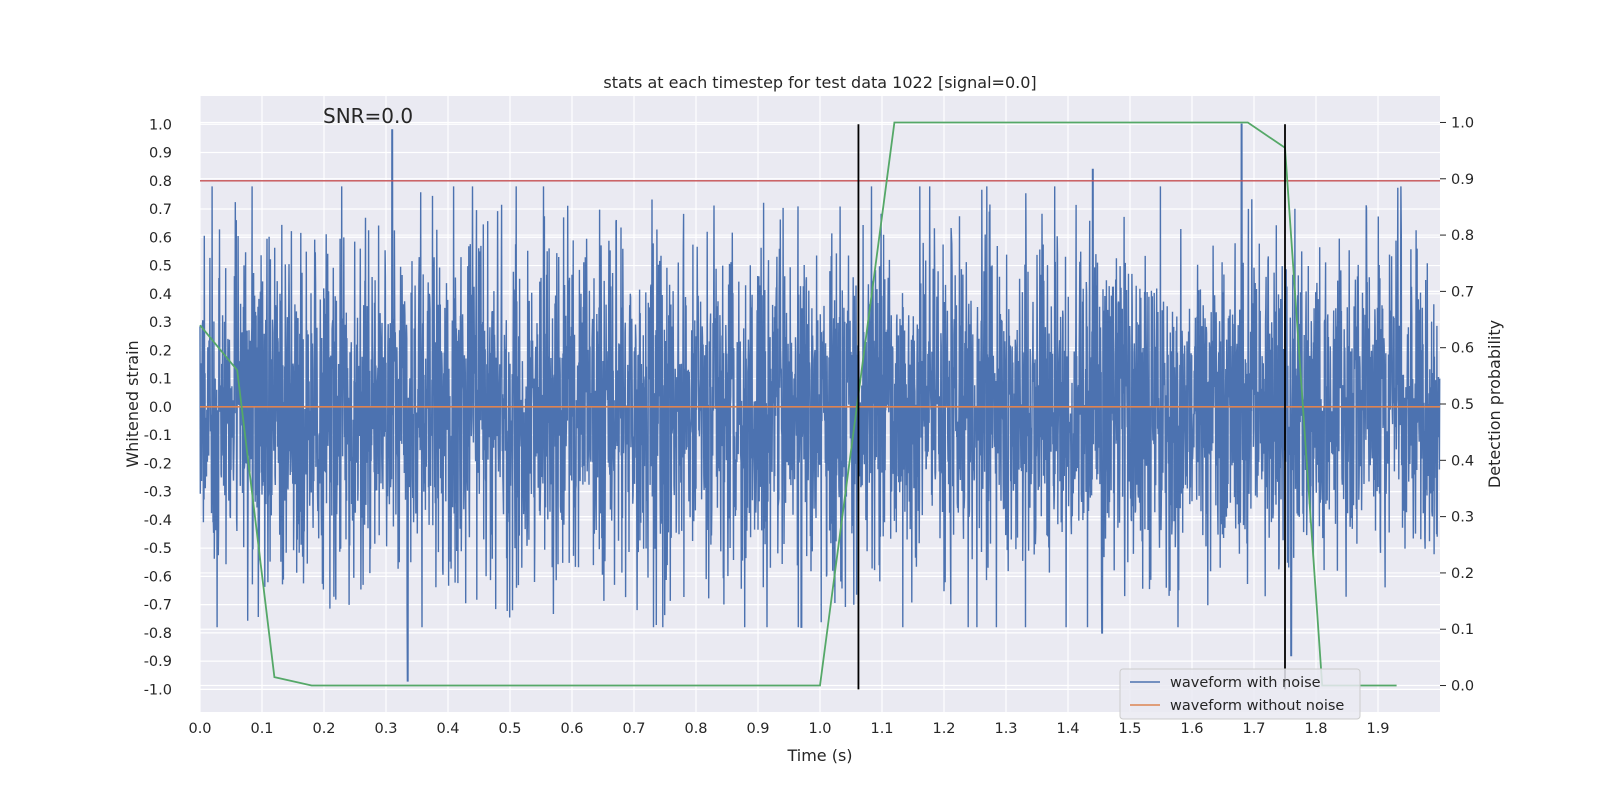 Image resolution: width=1600 pixels, height=800 pixels. I want to click on y-tick-label: 0.2, so click(160, 351).